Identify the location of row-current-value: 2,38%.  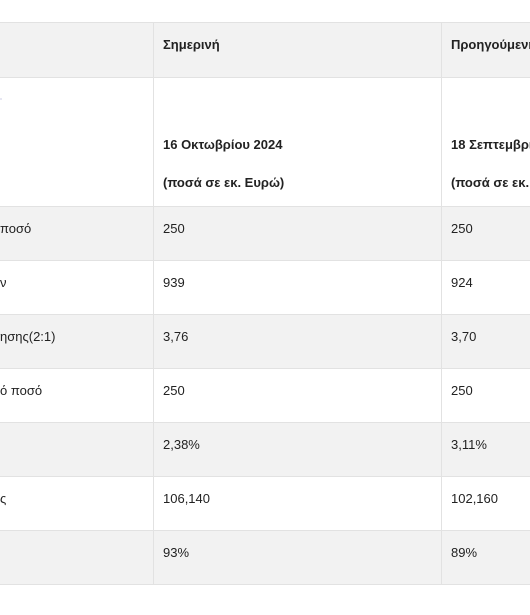
(297, 449).